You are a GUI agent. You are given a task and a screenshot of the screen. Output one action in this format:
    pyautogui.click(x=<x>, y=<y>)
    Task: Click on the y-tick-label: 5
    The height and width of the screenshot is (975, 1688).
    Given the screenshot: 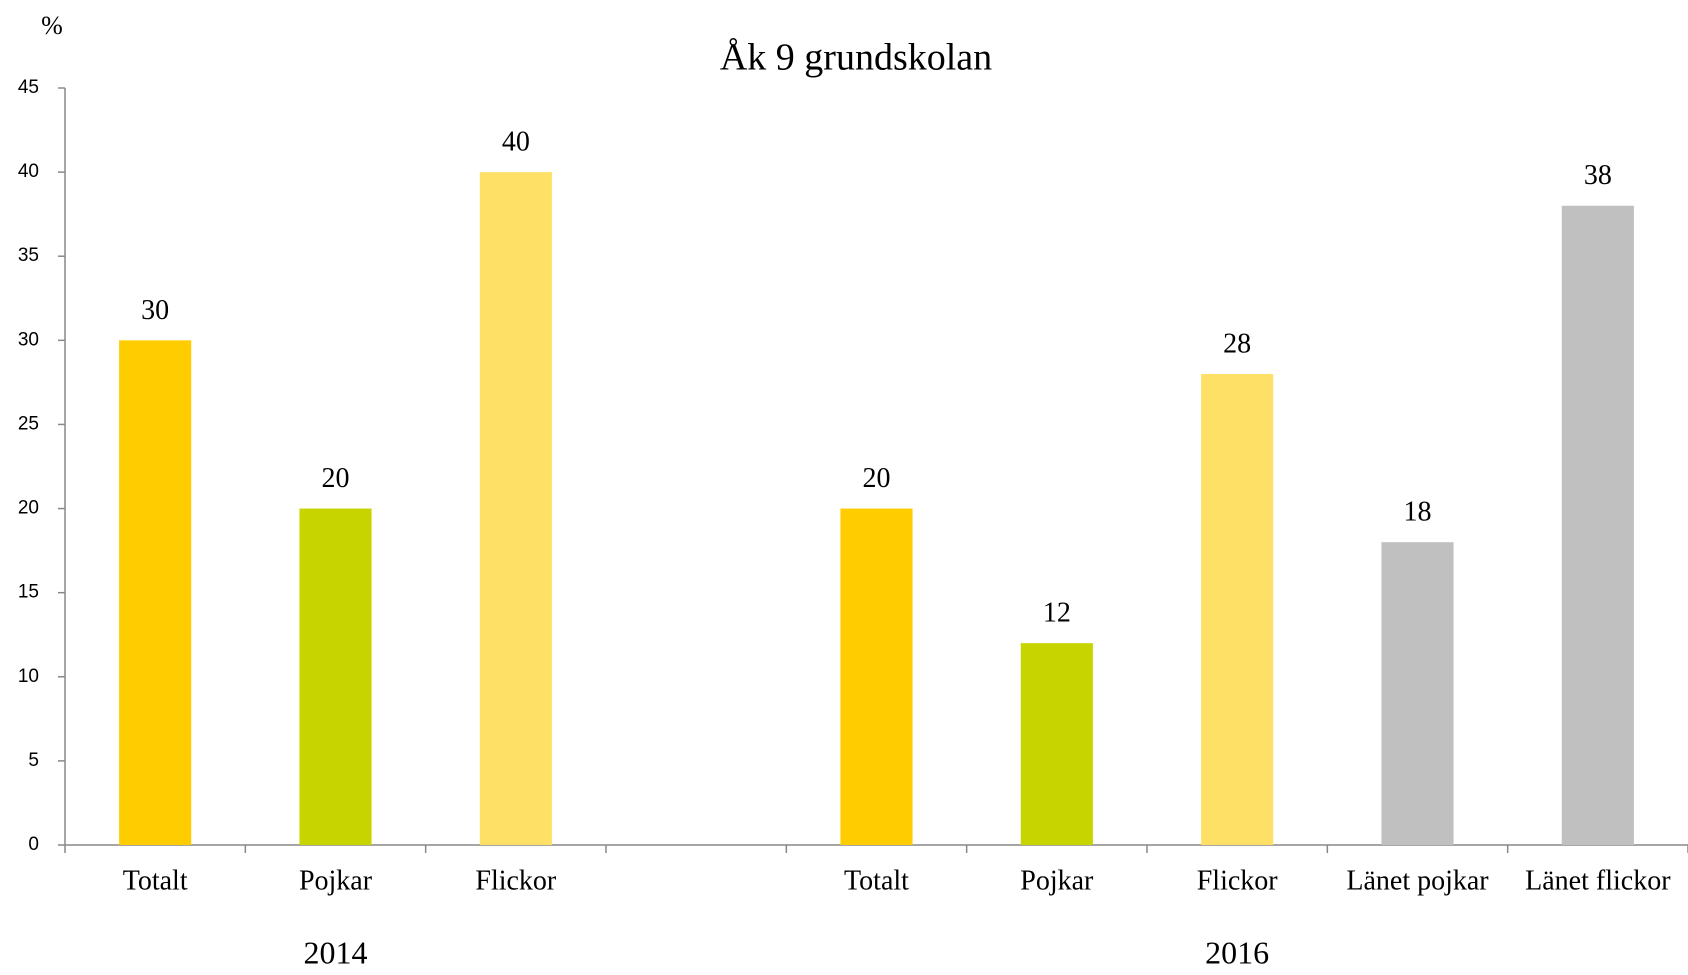 What is the action you would take?
    pyautogui.click(x=33, y=760)
    